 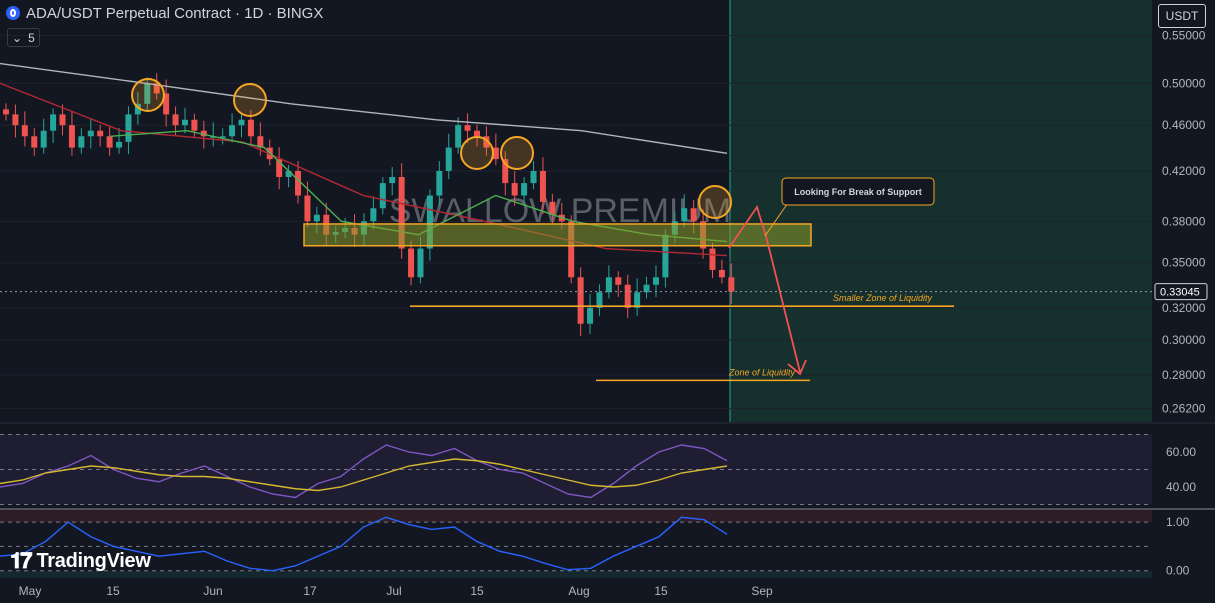 What do you see at coordinates (578, 591) in the screenshot?
I see `time-tick-label: Aug` at bounding box center [578, 591].